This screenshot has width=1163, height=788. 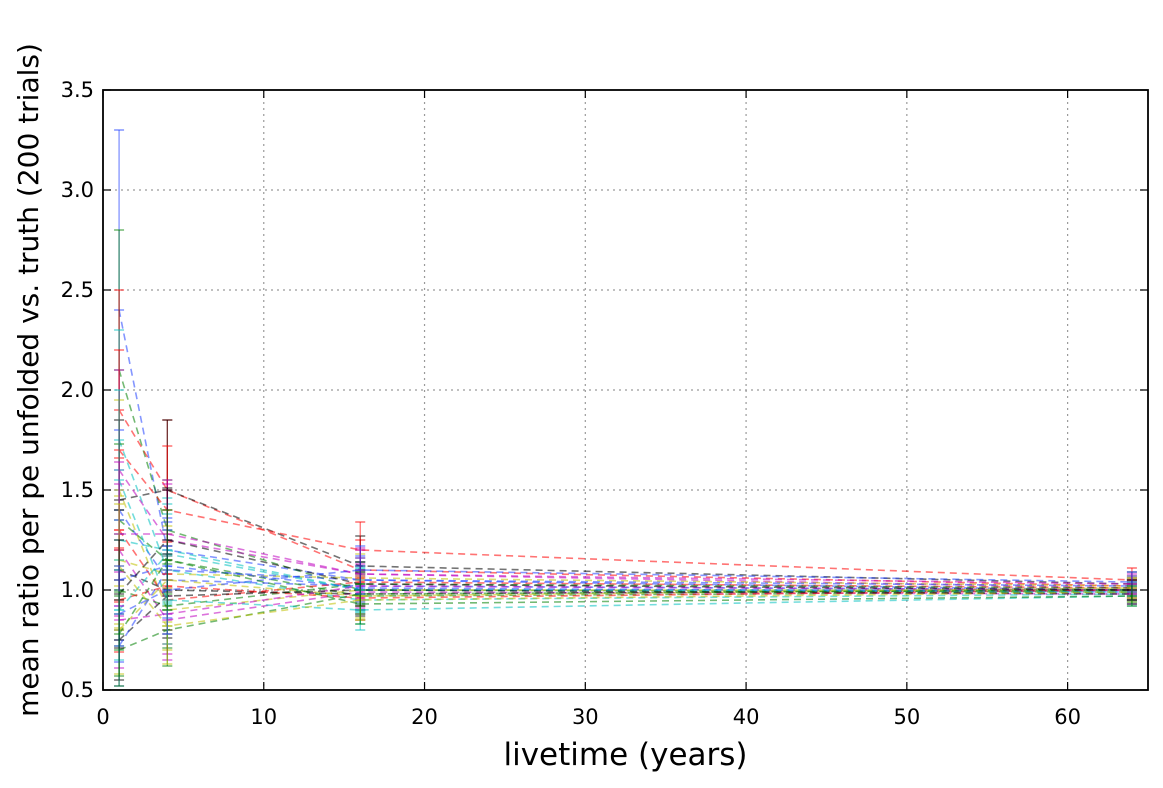 I want to click on y-tick-label: 2.0, so click(x=77, y=390).